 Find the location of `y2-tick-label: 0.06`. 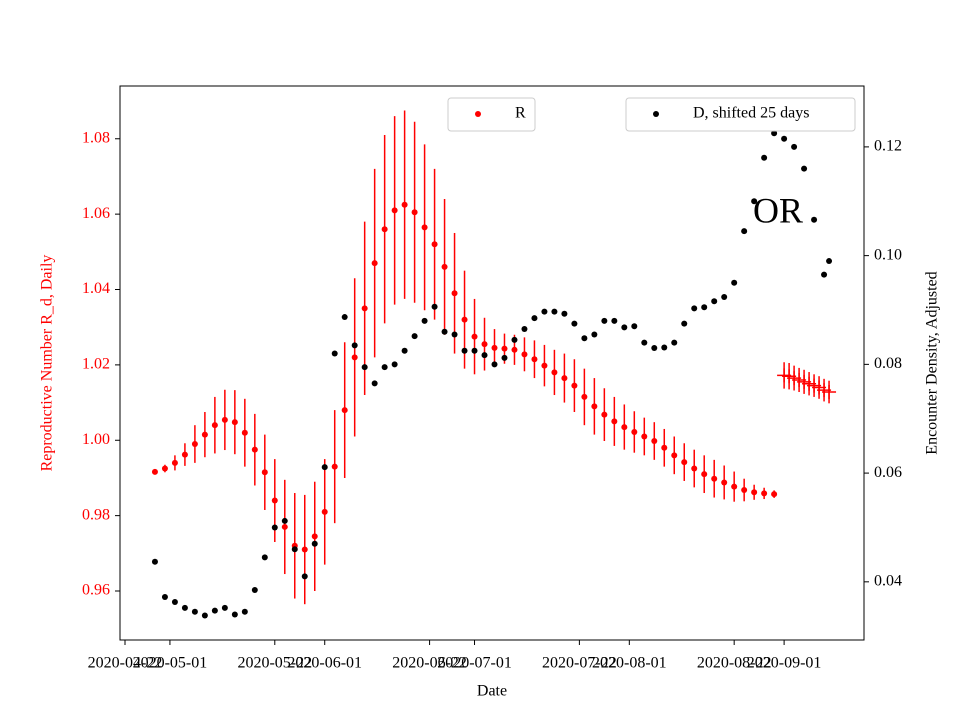

y2-tick-label: 0.06 is located at coordinates (888, 472).